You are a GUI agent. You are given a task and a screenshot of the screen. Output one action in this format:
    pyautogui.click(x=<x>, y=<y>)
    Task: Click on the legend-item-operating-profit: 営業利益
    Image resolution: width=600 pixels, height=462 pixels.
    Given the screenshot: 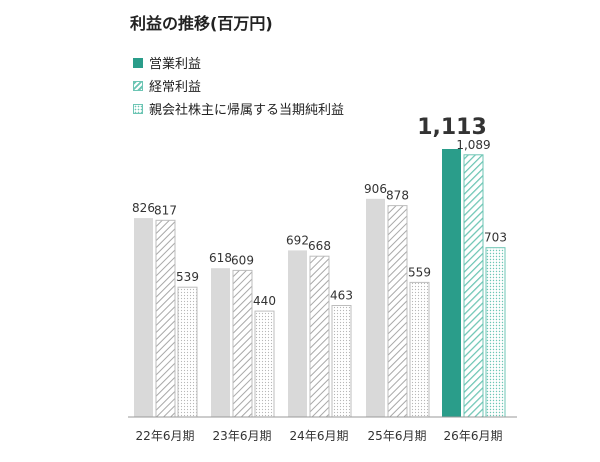 What is the action you would take?
    pyautogui.click(x=238, y=62)
    